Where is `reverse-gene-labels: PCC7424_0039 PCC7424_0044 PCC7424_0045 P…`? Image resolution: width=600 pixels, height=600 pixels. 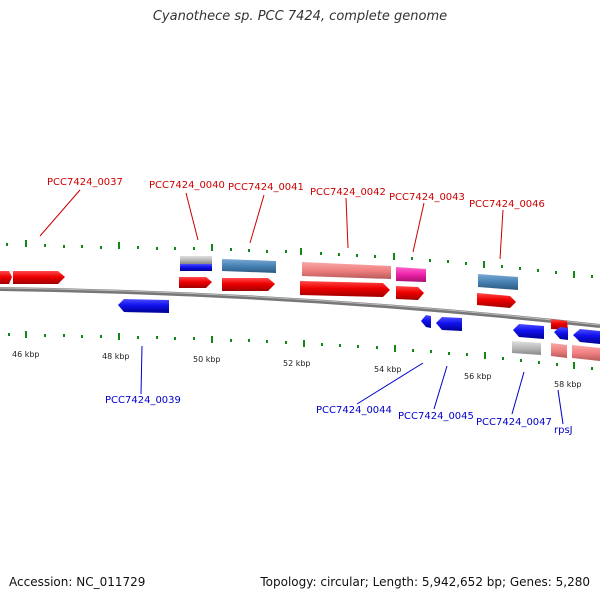
reverse-gene-labels: PCC7424_0039 PCC7424_0044 PCC7424_0045 P… is located at coordinates (339, 390).